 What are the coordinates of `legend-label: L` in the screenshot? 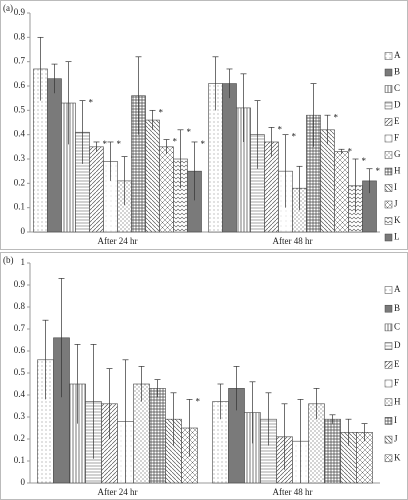 It's located at (397, 237).